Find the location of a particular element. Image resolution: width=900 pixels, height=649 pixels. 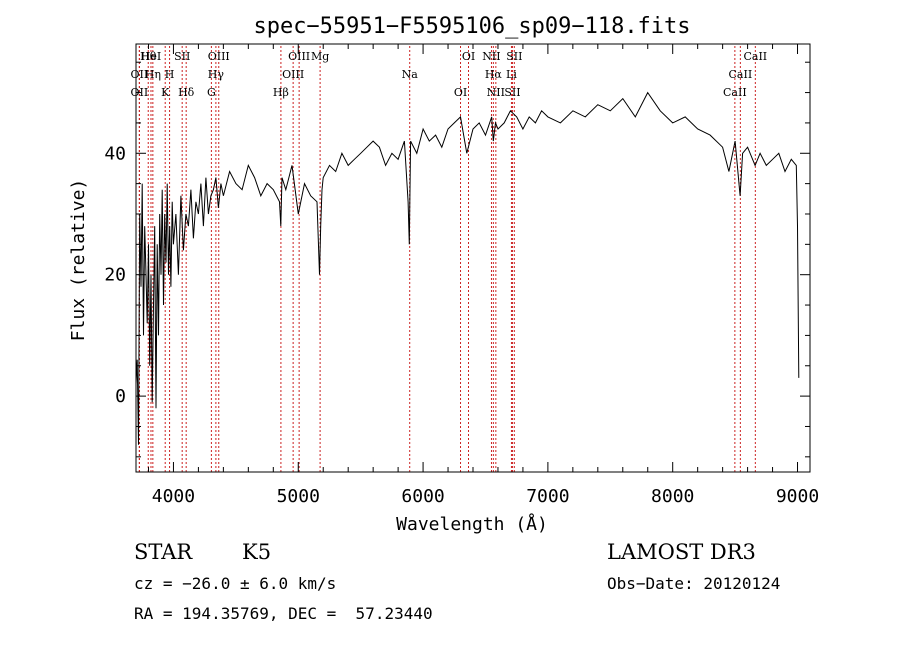

y-tick-label: 40 is located at coordinates (115, 153).